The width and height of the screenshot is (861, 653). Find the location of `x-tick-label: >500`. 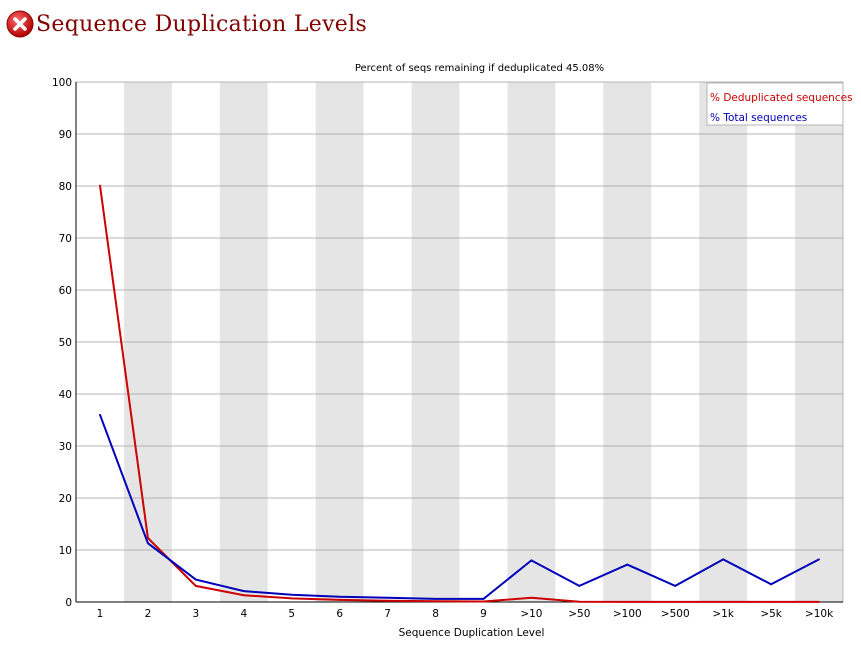

x-tick-label: >500 is located at coordinates (675, 614).